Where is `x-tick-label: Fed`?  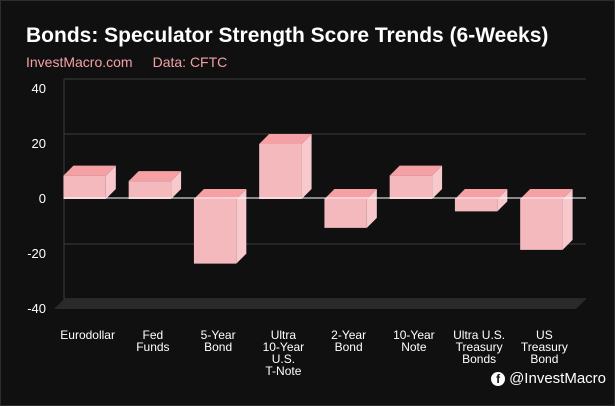 x-tick-label: Fed is located at coordinates (153, 335).